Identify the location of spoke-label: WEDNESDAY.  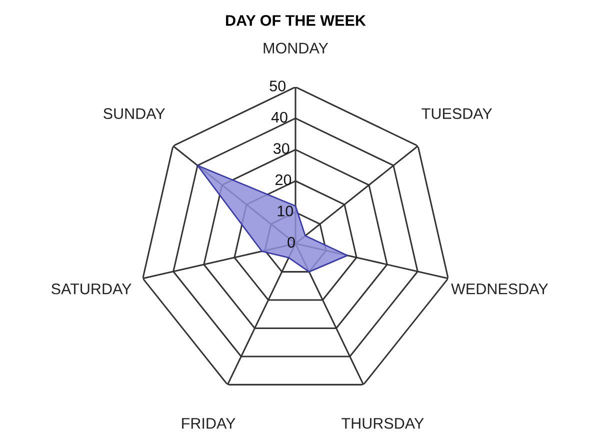
(499, 288).